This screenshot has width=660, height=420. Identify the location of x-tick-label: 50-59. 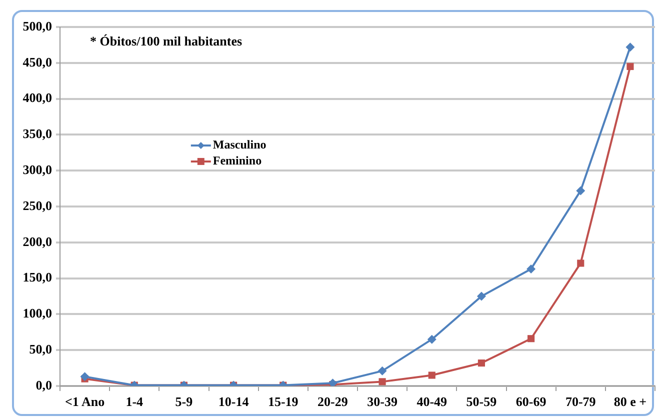
(482, 402).